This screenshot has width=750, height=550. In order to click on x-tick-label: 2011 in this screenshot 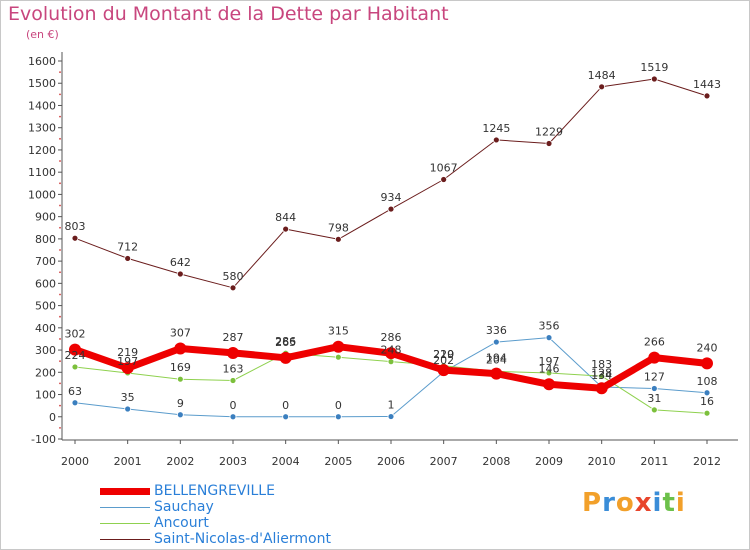, I will do `click(654, 461)`.